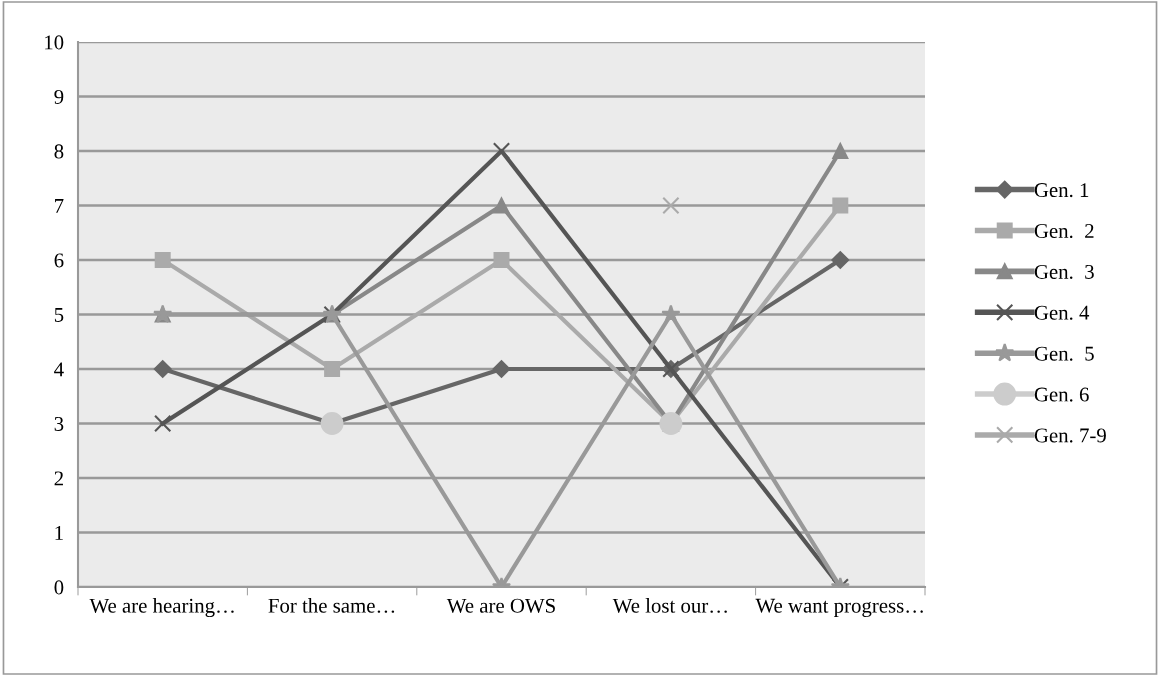 The height and width of the screenshot is (676, 1160). What do you see at coordinates (59, 369) in the screenshot?
I see `y-tick-label: 4` at bounding box center [59, 369].